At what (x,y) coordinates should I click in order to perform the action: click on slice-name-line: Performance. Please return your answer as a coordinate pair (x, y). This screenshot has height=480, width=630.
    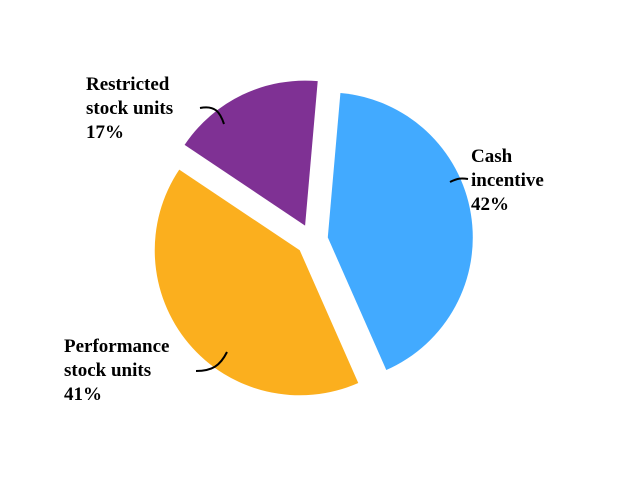
    Looking at the image, I should click on (117, 346).